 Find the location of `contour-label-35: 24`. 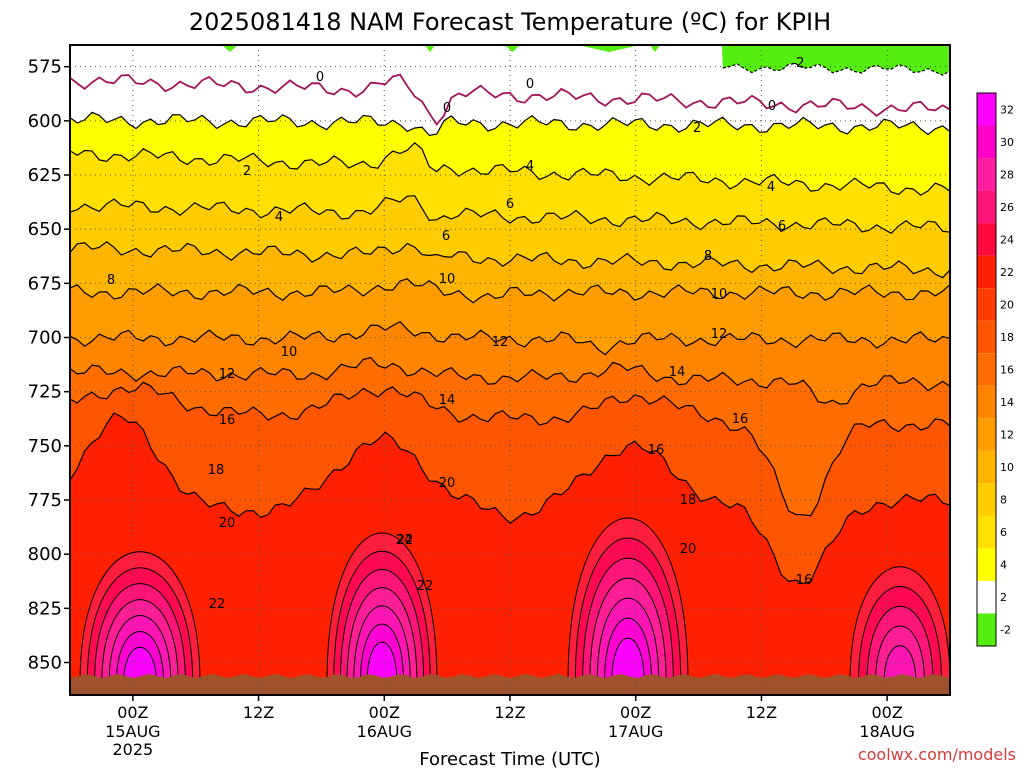

contour-label-35: 24 is located at coordinates (404, 540).